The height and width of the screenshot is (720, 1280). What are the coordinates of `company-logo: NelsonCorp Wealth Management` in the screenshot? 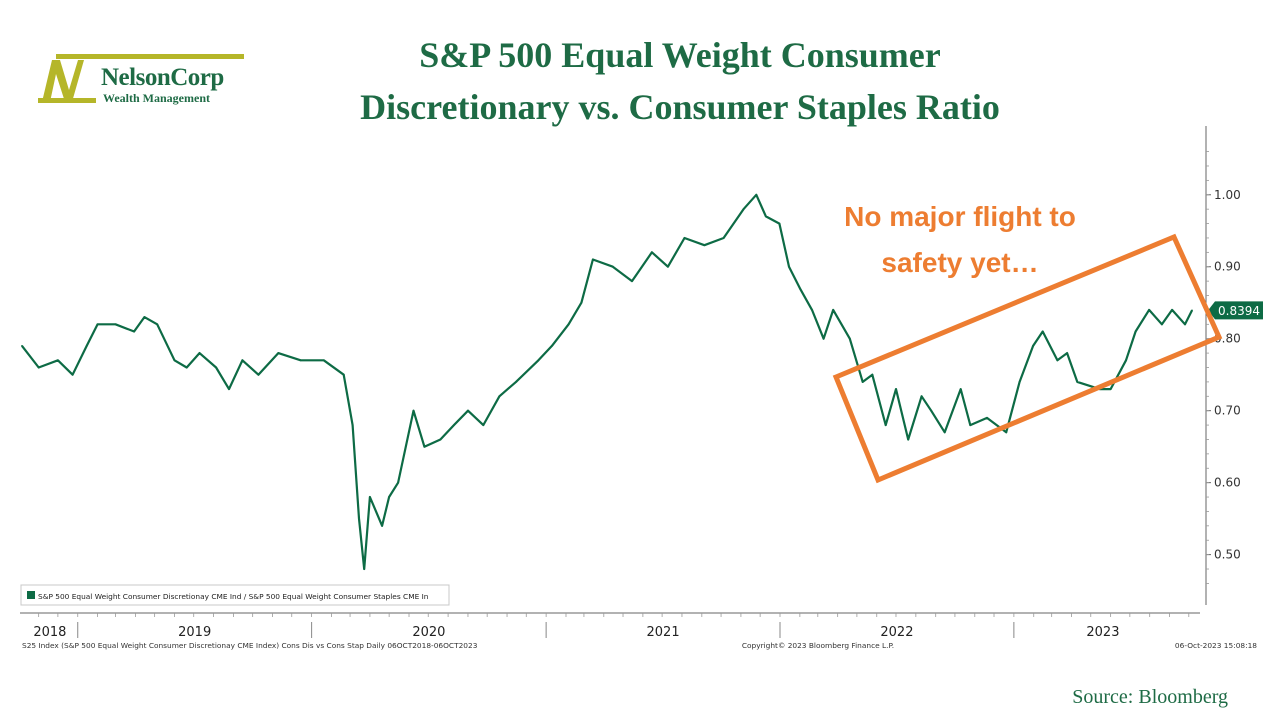 It's located at (143, 80).